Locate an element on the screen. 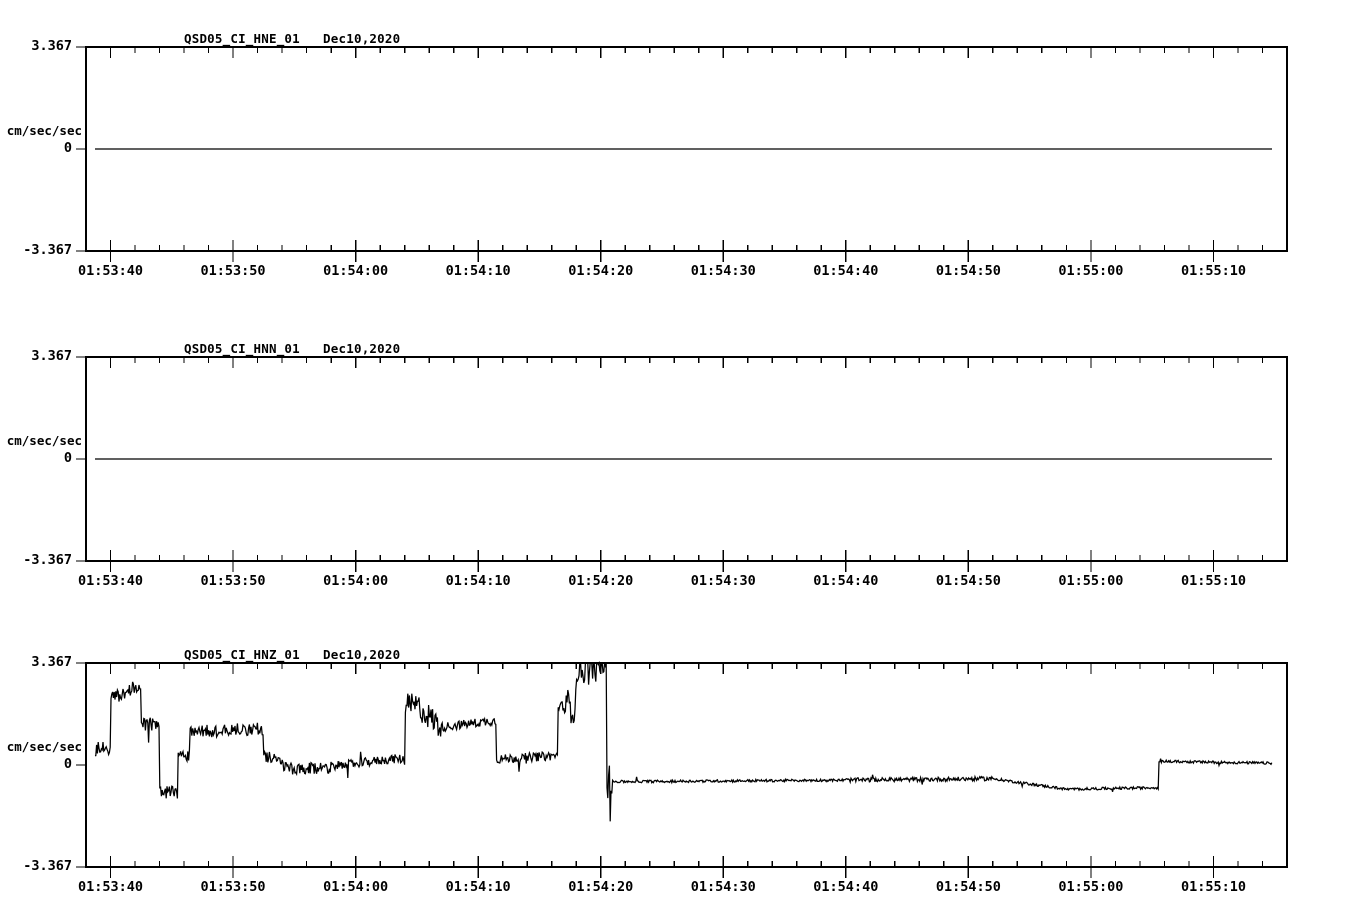  y-tick-label-min-hnz: -3.367 is located at coordinates (47, 866).